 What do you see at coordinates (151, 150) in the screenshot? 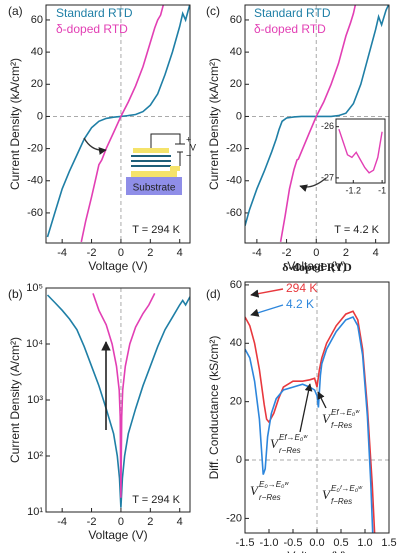
I see `top-contact` at bounding box center [151, 150].